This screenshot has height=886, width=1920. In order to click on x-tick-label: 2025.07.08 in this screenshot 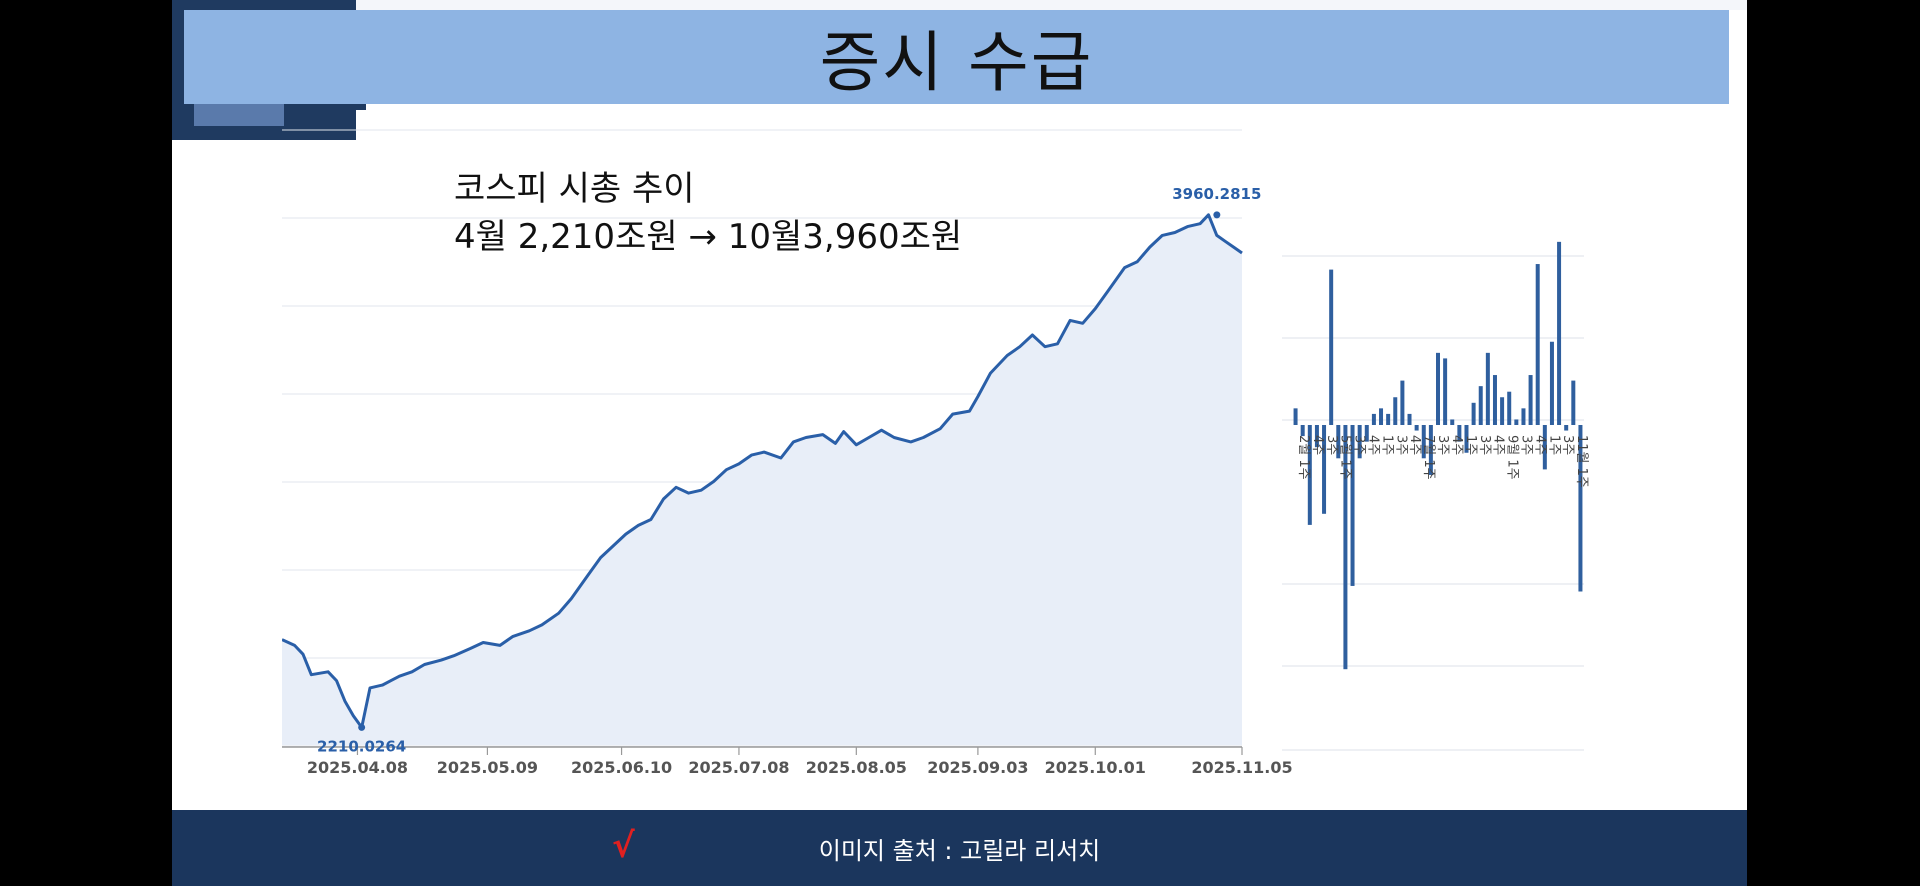, I will do `click(738, 767)`.